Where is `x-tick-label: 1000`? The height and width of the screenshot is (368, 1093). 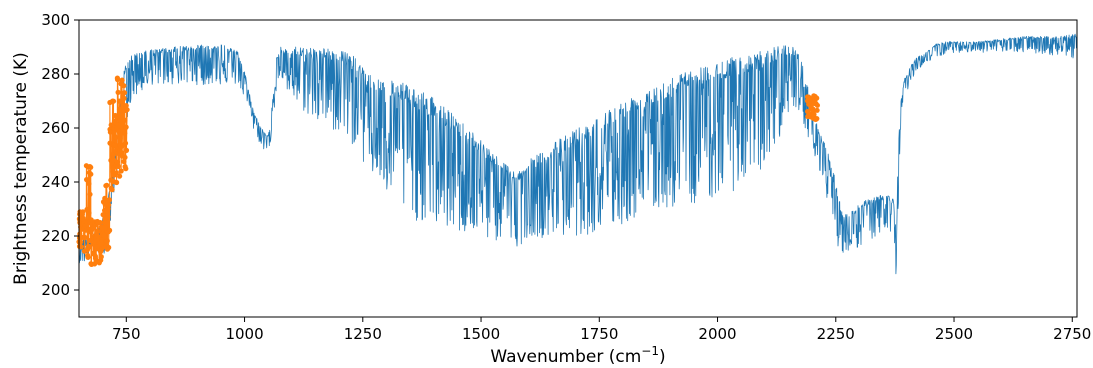 x-tick-label: 1000 is located at coordinates (244, 334).